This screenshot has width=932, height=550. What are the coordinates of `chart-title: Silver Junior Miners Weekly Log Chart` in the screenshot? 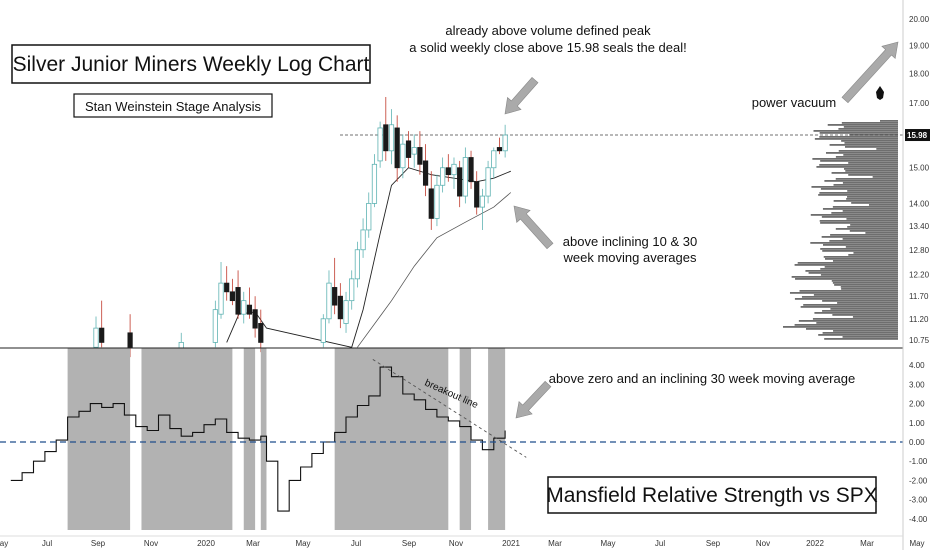 It's located at (191, 64).